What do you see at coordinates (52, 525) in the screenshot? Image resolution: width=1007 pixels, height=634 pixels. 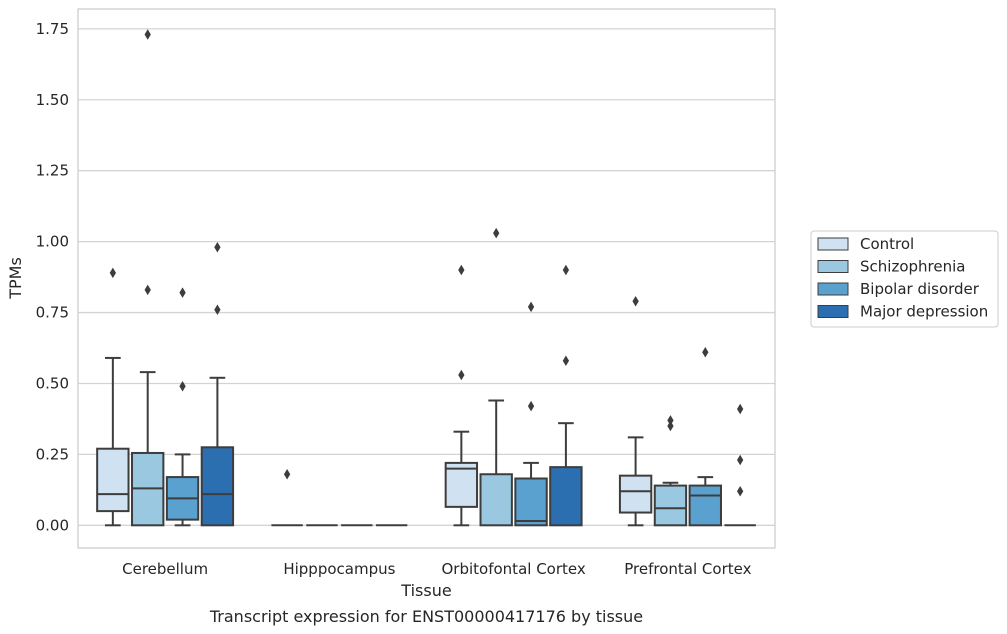 I see `y-tick-label: 0.00` at bounding box center [52, 525].